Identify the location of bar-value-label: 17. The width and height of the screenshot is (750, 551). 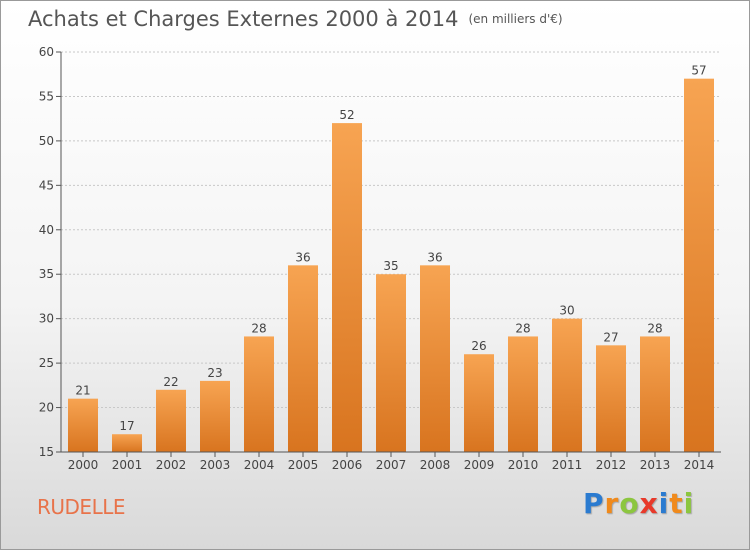
(126, 426).